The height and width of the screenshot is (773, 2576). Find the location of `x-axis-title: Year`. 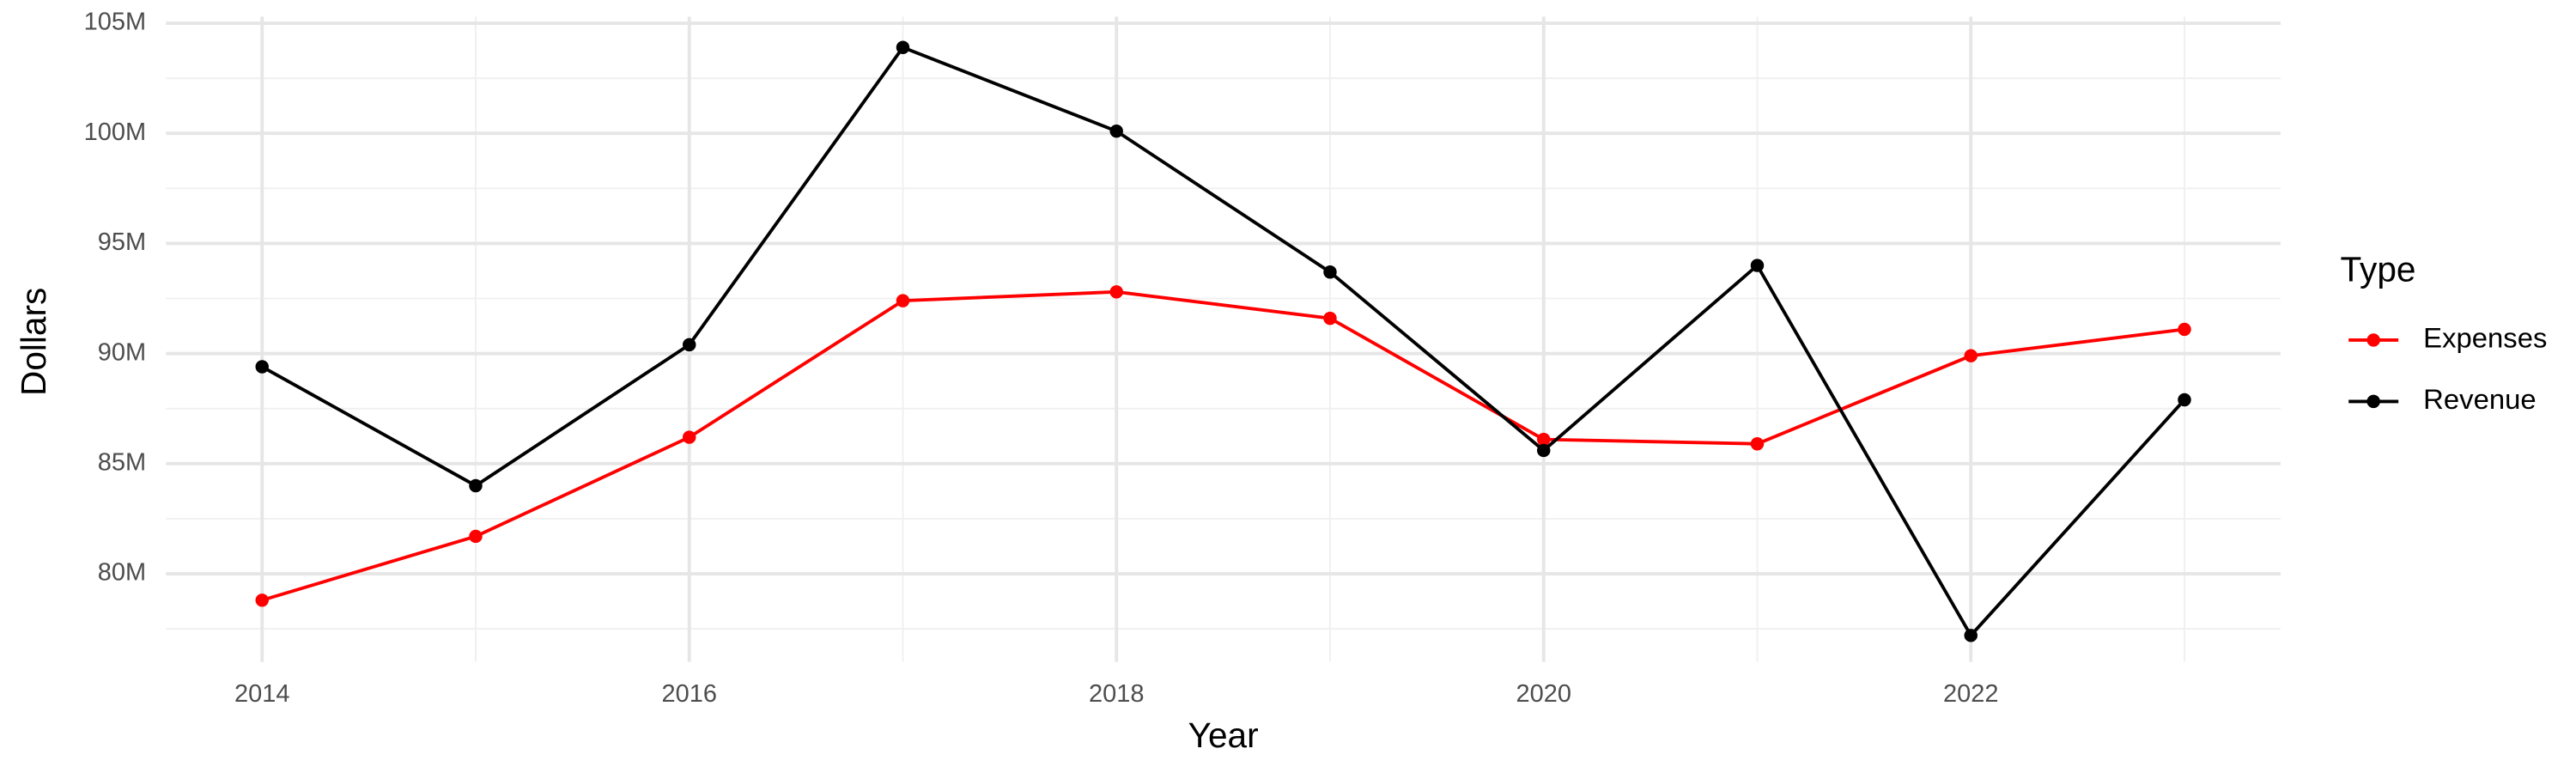

x-axis-title: Year is located at coordinates (1224, 735).